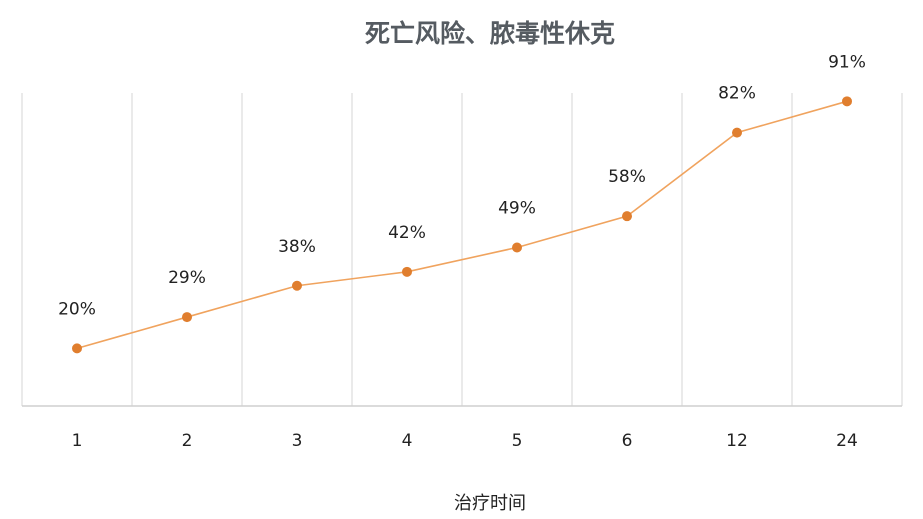 The width and height of the screenshot is (923, 519). Describe the element at coordinates (627, 177) in the screenshot. I see `data-label: 58%` at that location.